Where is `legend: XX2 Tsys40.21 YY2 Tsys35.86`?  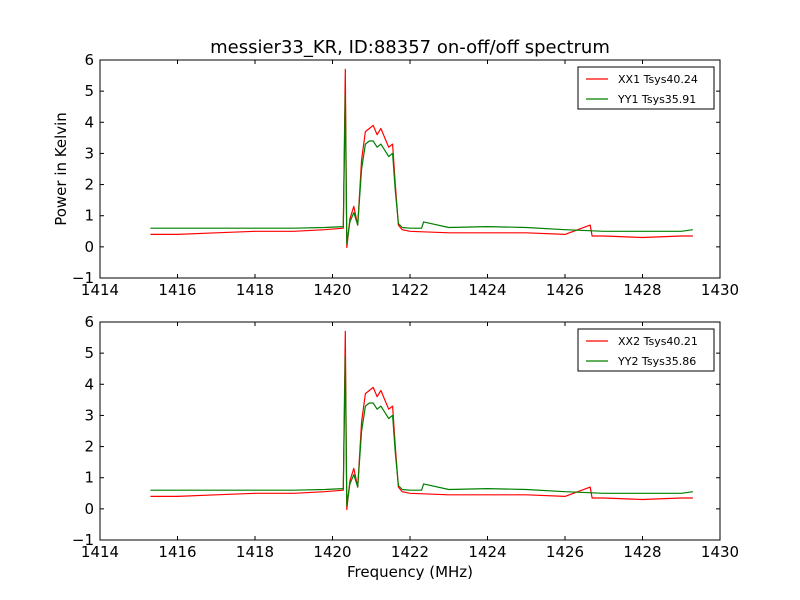
legend: XX2 Tsys40.21 YY2 Tsys35.86 is located at coordinates (646, 350).